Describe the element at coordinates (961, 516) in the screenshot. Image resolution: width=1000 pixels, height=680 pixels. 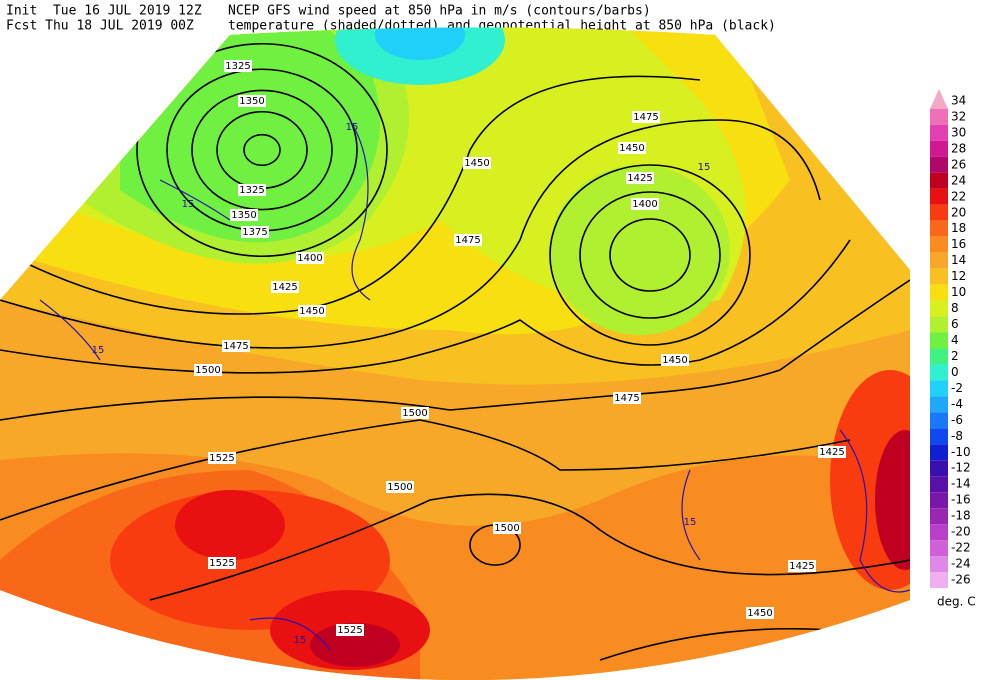
I see `colorbar-label: -18` at that location.